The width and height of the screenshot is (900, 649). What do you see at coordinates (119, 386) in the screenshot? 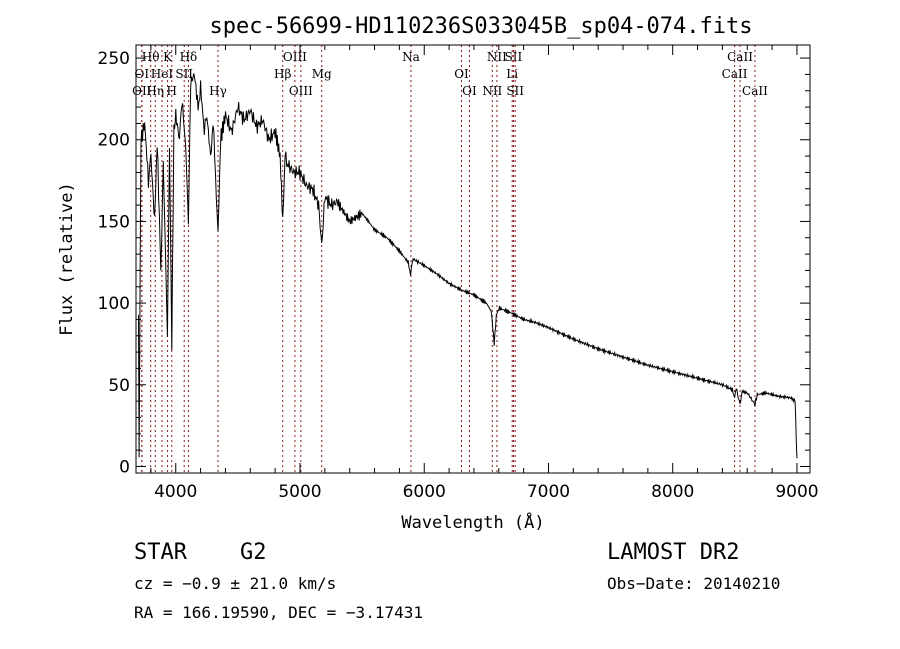
I see `y-tick-label: 50` at bounding box center [119, 386].